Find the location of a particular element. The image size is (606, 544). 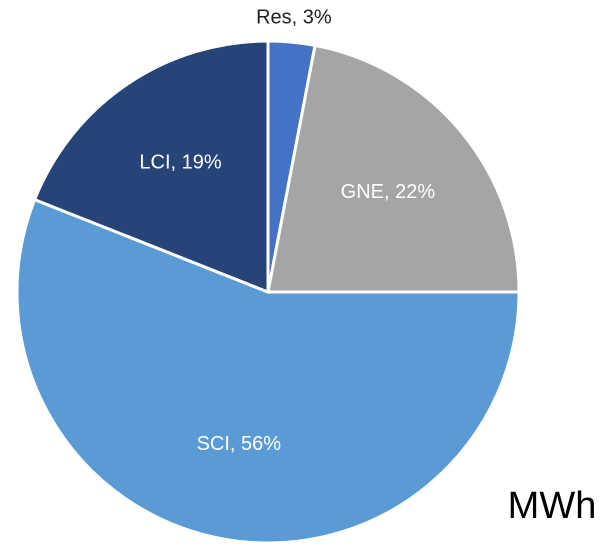

data-label: GNE, 22% is located at coordinates (388, 192).